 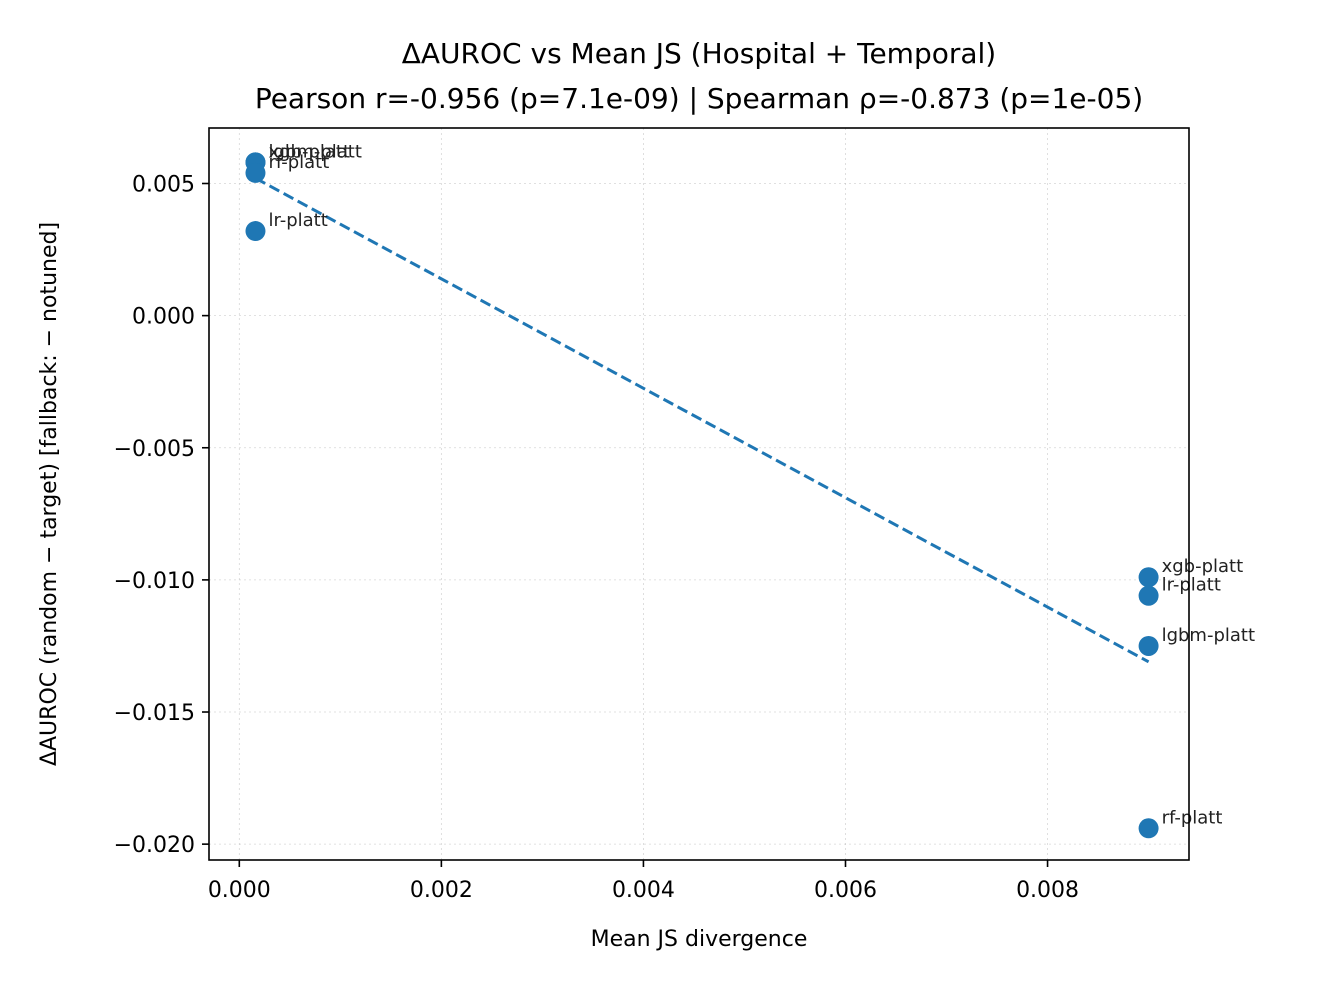 What do you see at coordinates (163, 317) in the screenshot?
I see `y-tick-label: 0.000` at bounding box center [163, 317].